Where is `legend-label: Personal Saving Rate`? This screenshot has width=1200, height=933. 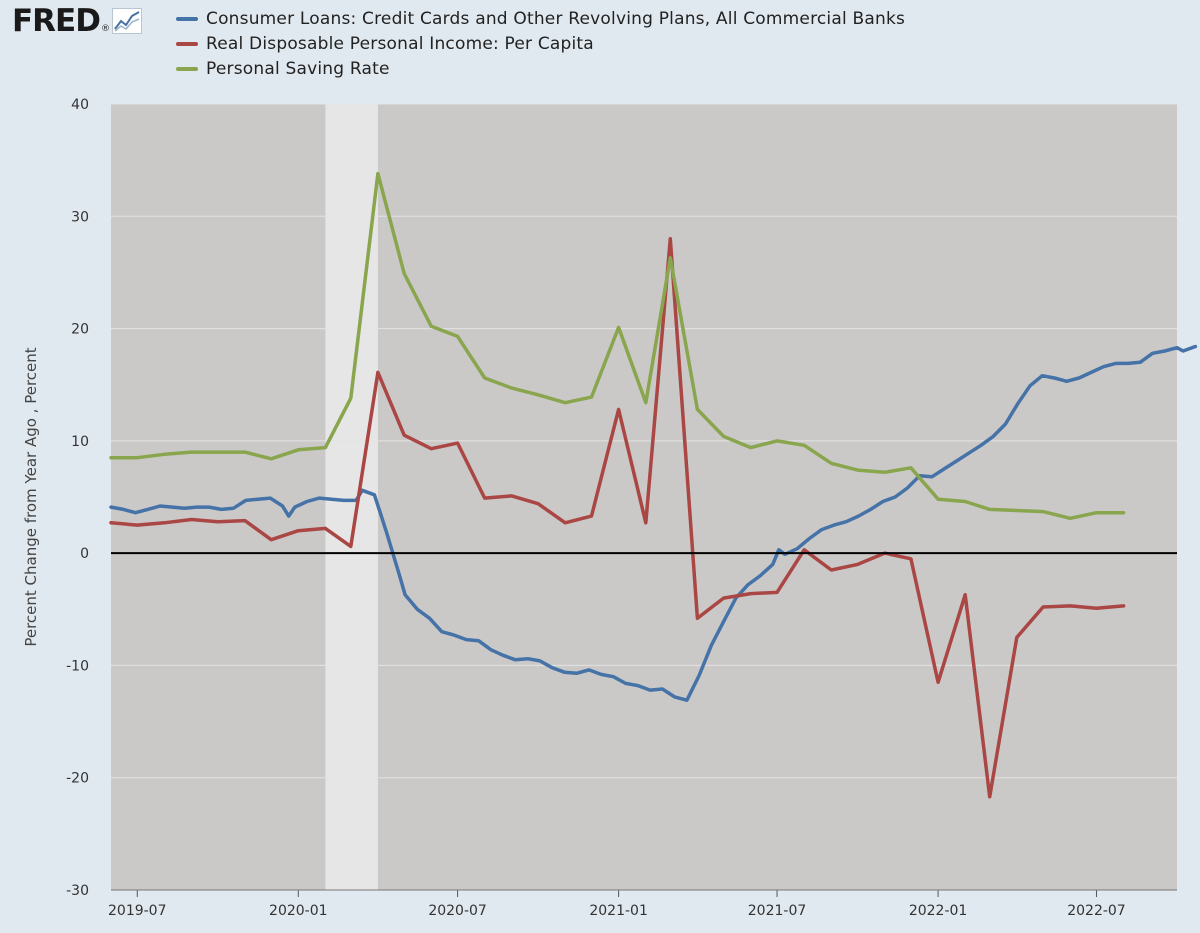 legend-label: Personal Saving Rate is located at coordinates (298, 68).